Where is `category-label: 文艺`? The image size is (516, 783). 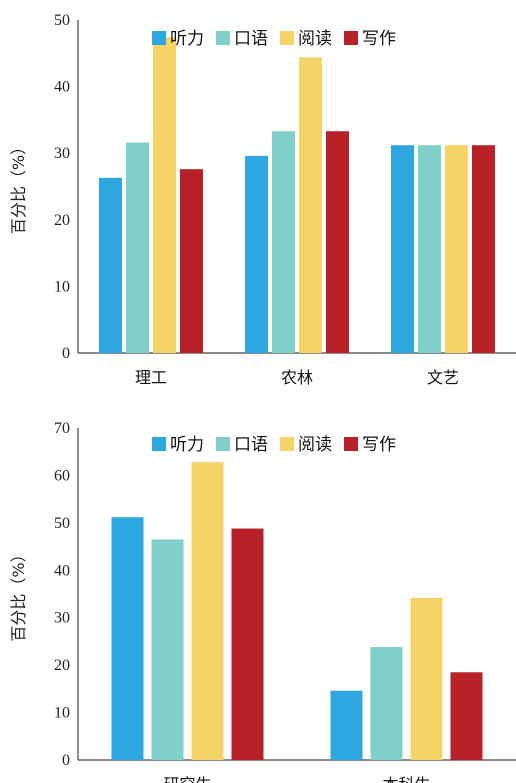
category-label: 文艺 is located at coordinates (443, 377).